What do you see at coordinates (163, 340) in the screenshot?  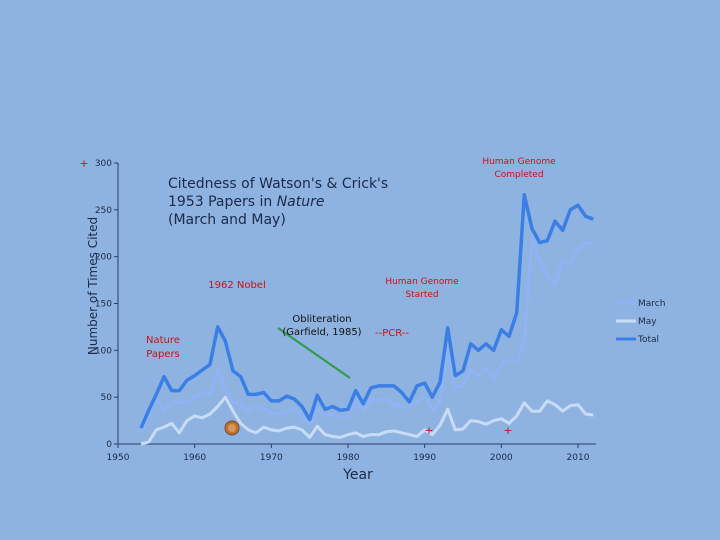 I see `annotation-nature-papers-1: Nature` at bounding box center [163, 340].